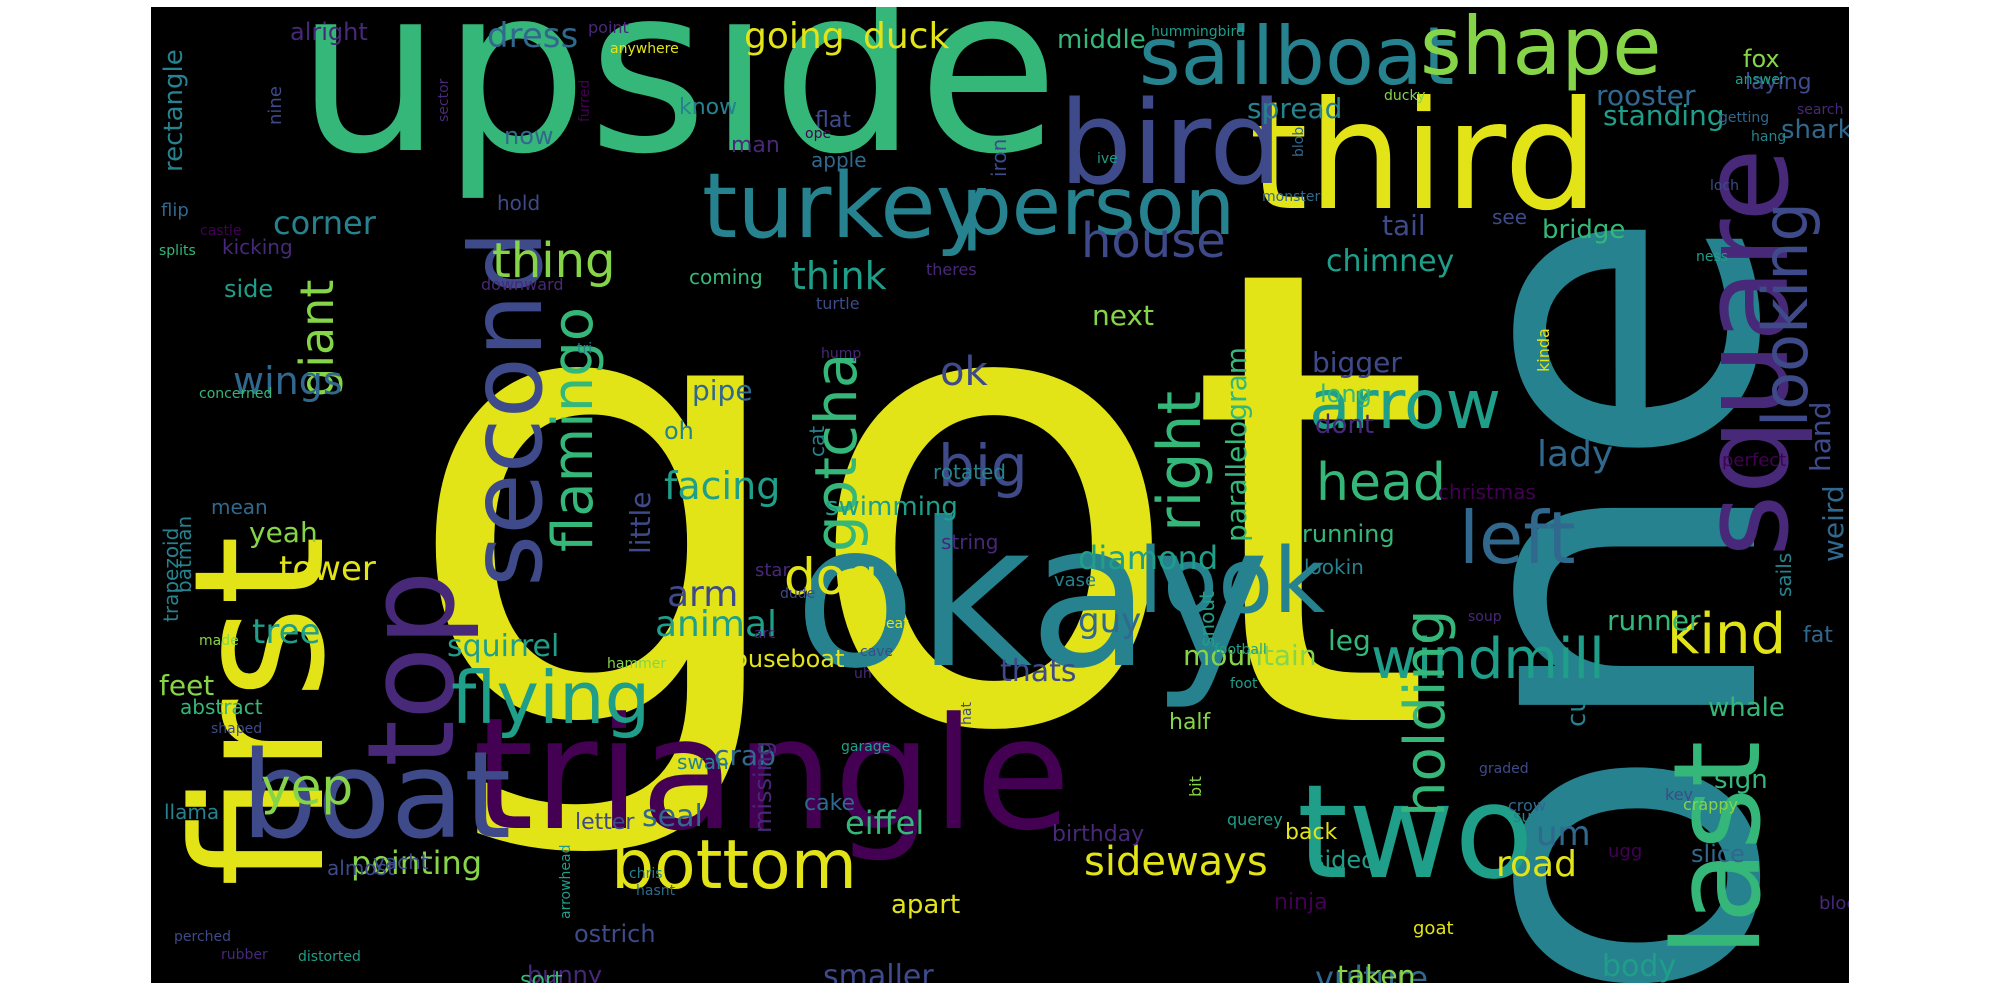 This screenshot has width=2000, height=1000. What do you see at coordinates (967, 713) in the screenshot?
I see `cloud-word: hat` at bounding box center [967, 713].